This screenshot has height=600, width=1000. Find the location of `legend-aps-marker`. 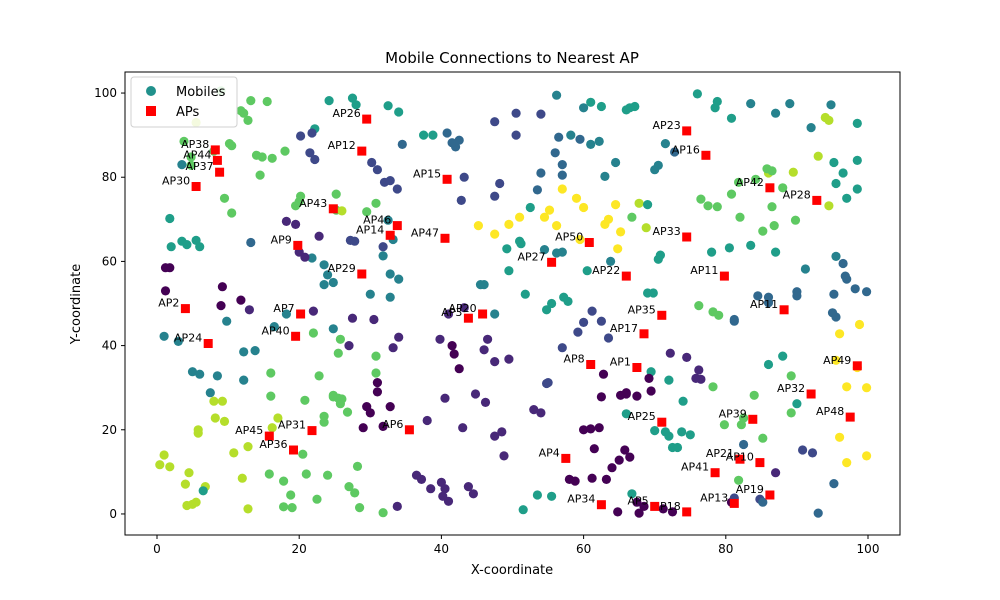

legend-aps-marker is located at coordinates (151, 111).